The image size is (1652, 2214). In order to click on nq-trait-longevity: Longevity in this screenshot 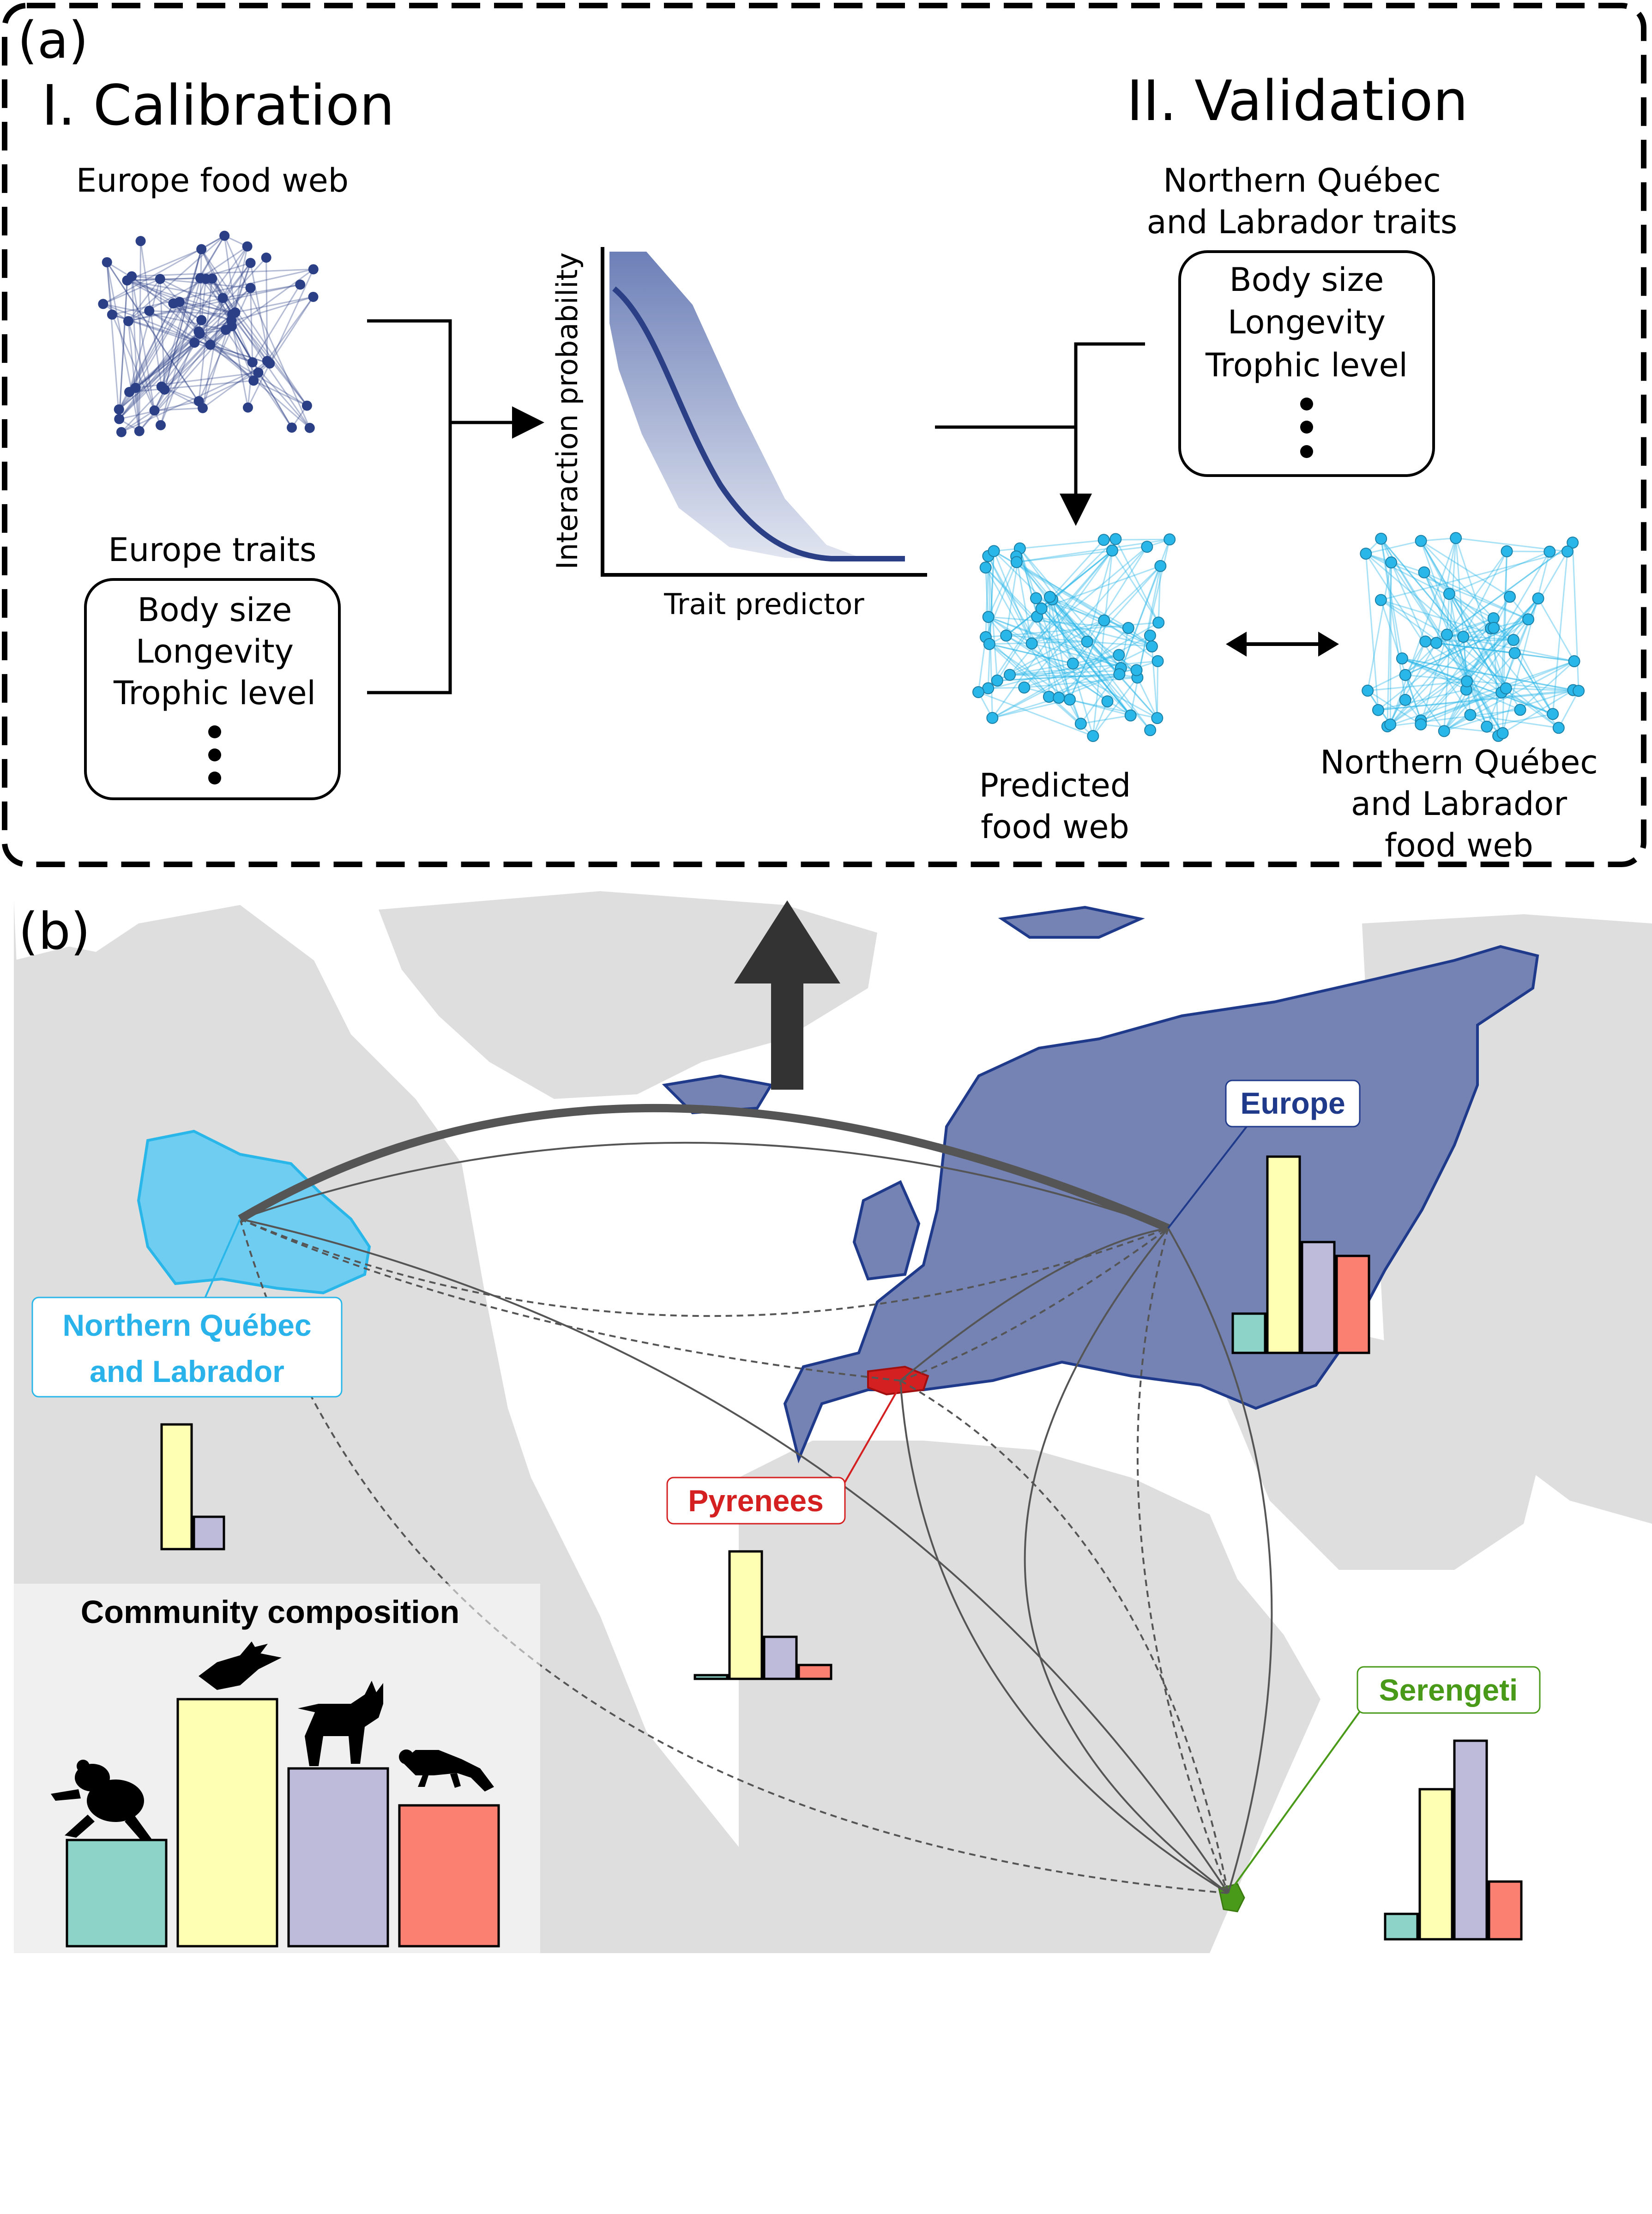, I will do `click(1307, 322)`.